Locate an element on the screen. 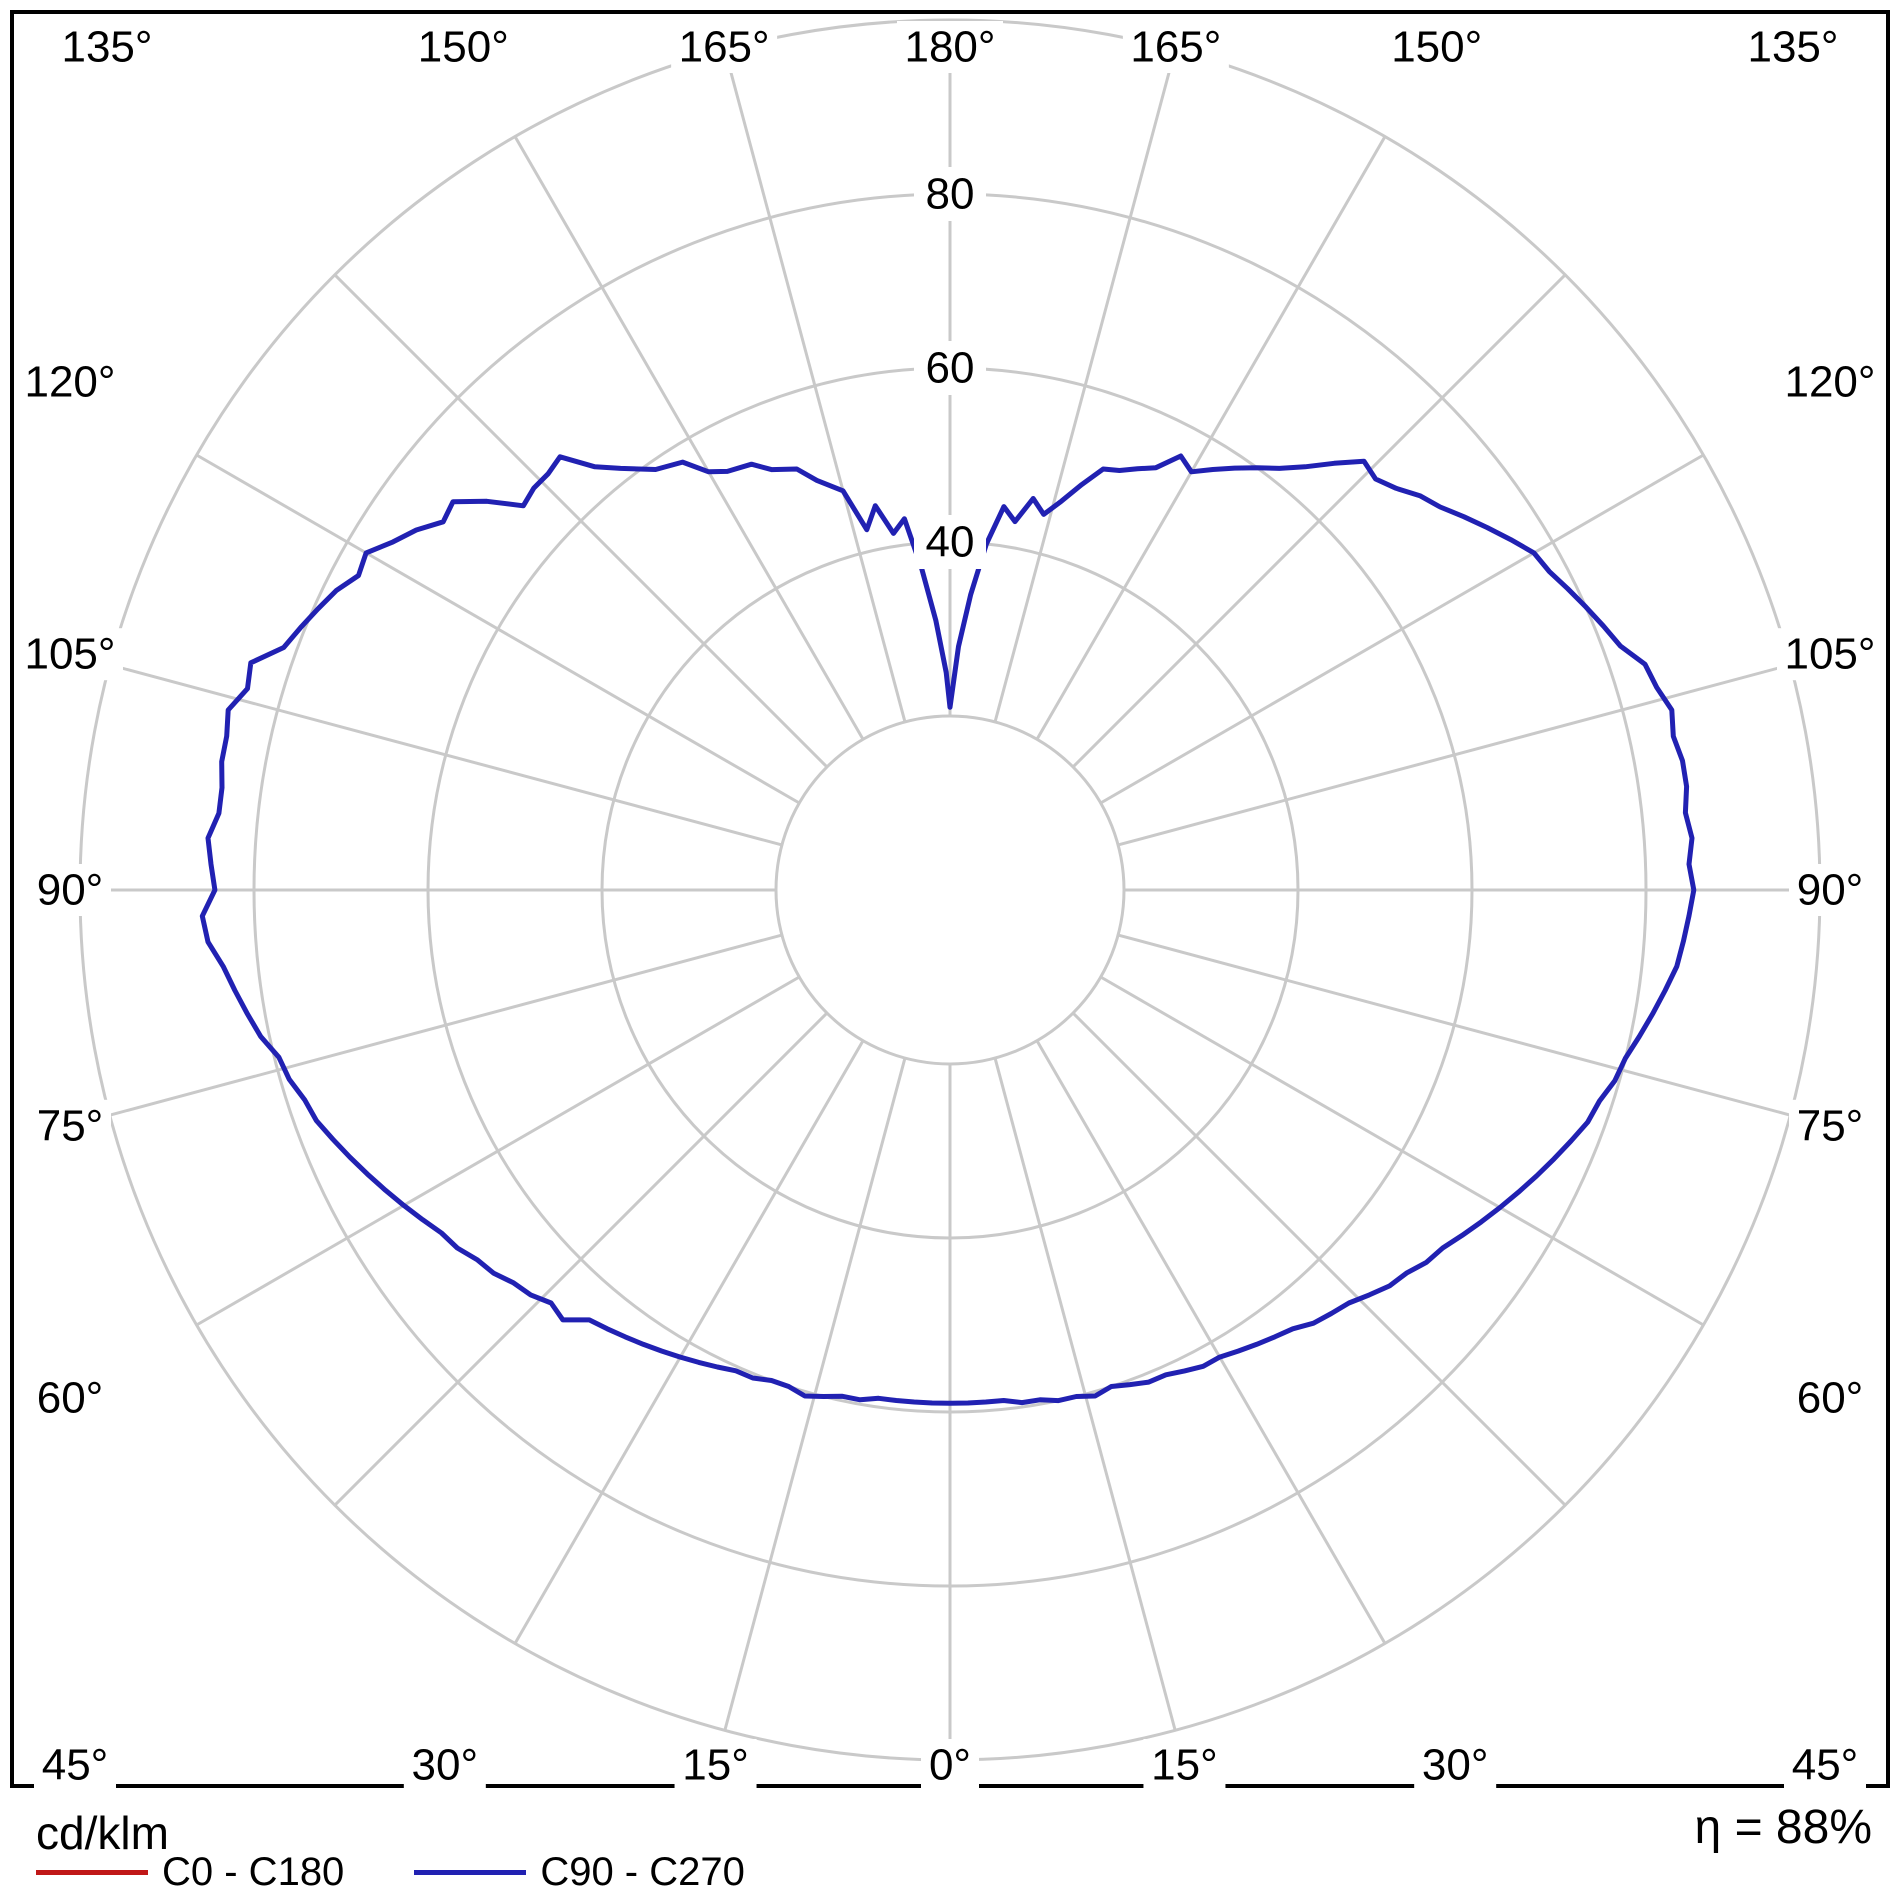 This screenshot has width=1900, height=1900. legend-item-c0-c180: C0 - C180 is located at coordinates (190, 1872).